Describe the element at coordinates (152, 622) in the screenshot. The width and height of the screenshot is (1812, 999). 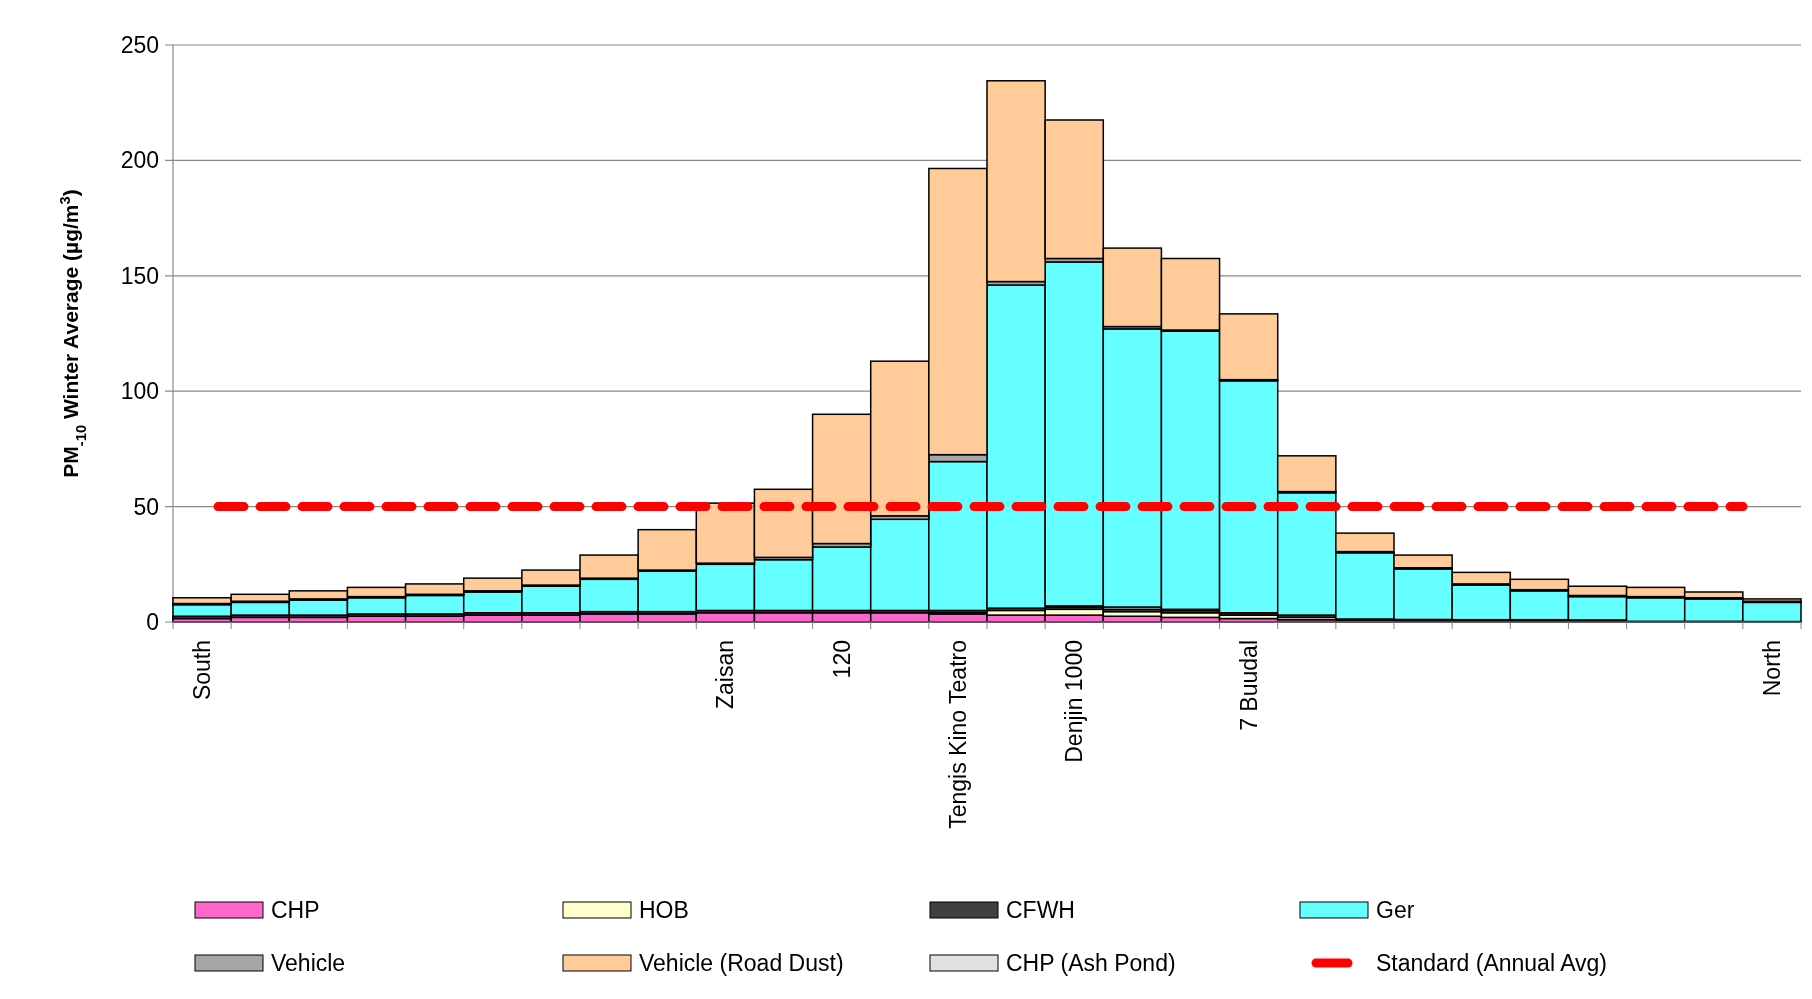
I see `y-tick-label: 0` at that location.